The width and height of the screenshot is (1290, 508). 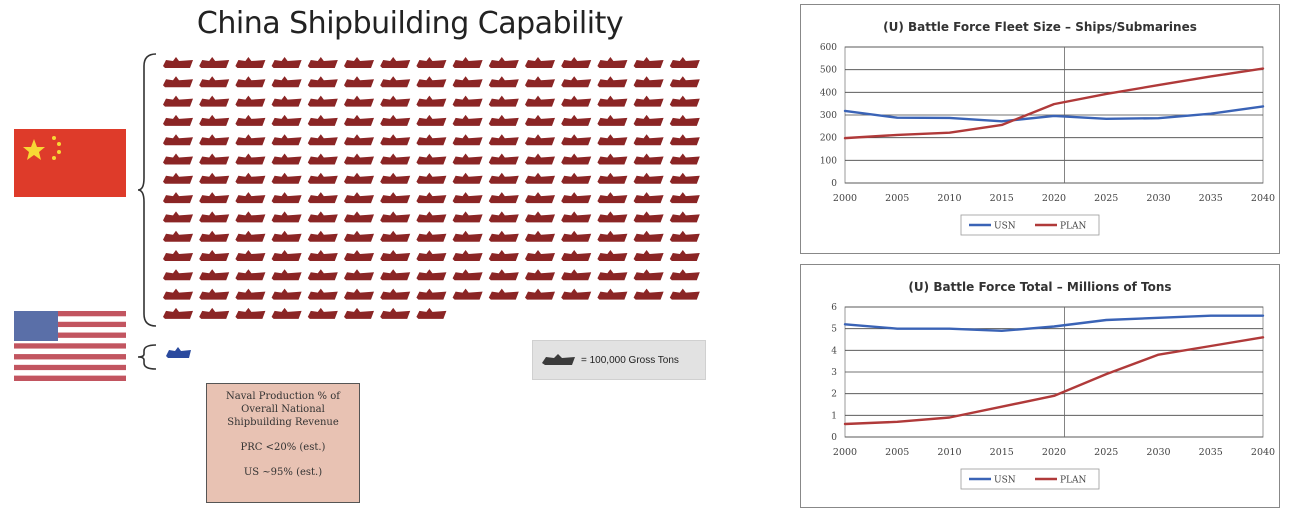 I want to click on info-line-2: Overall National, so click(x=283, y=409).